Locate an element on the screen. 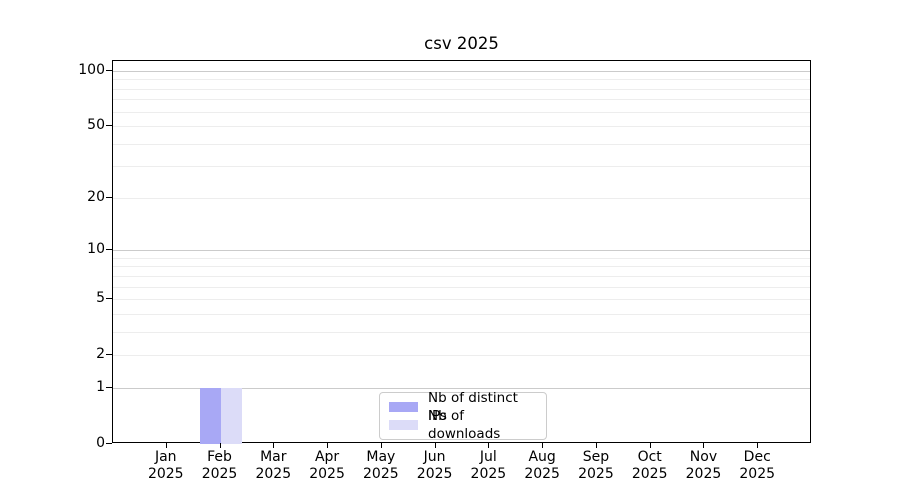 The image size is (900, 500). legend-label: Nb of distinct IPs is located at coordinates (473, 407).